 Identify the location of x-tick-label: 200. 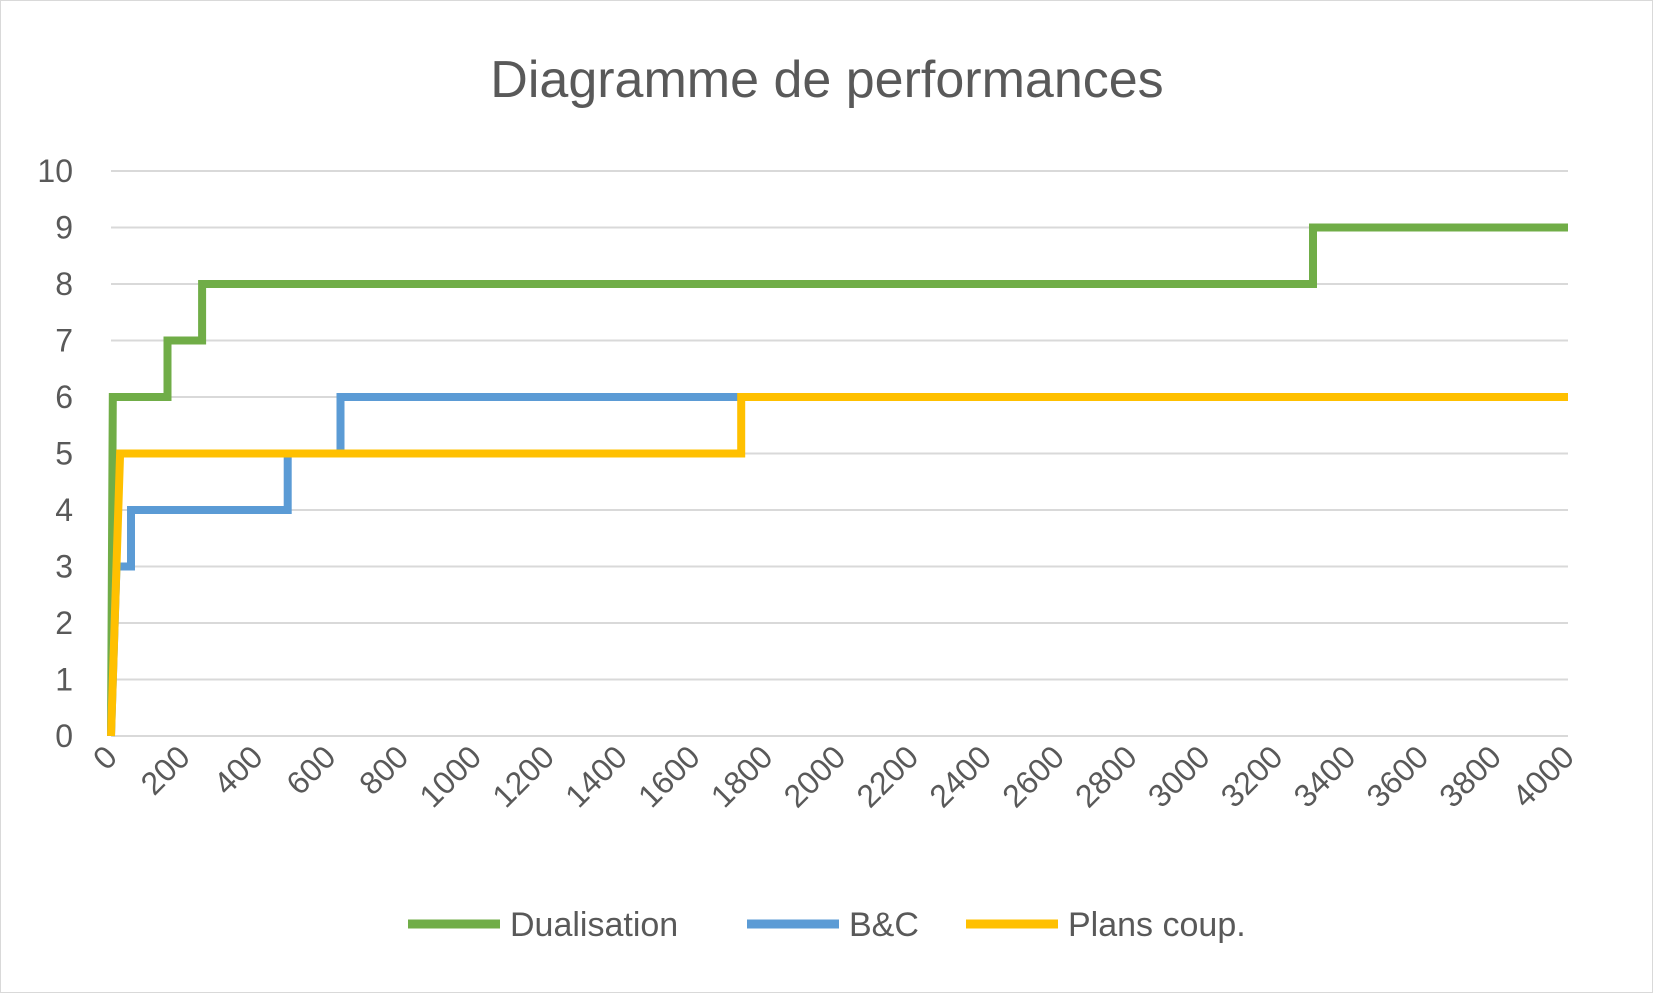
(165, 769).